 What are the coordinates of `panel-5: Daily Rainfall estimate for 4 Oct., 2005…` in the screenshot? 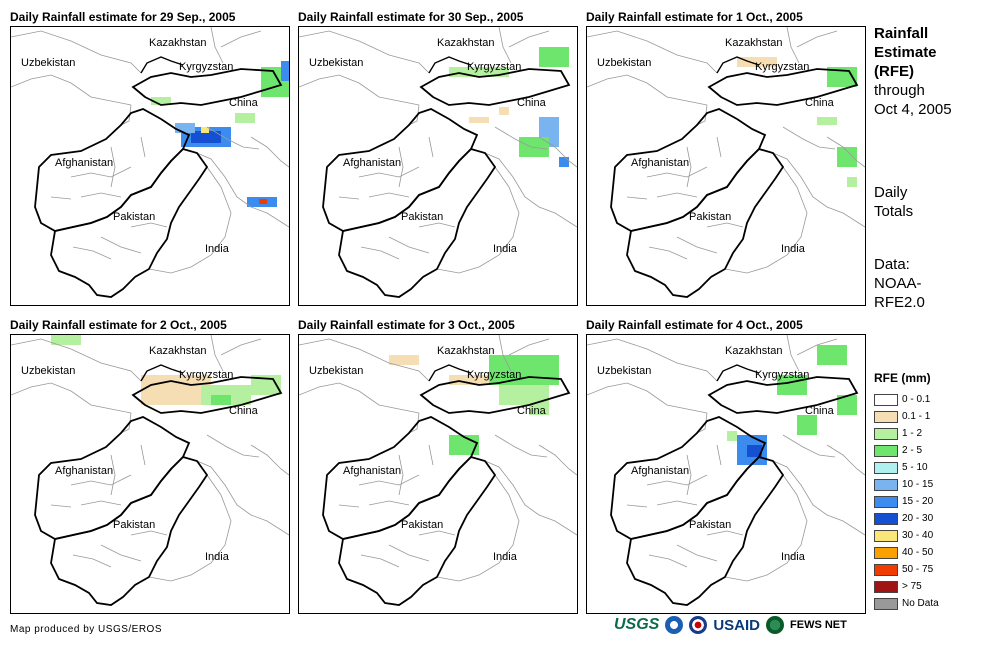 It's located at (726, 465).